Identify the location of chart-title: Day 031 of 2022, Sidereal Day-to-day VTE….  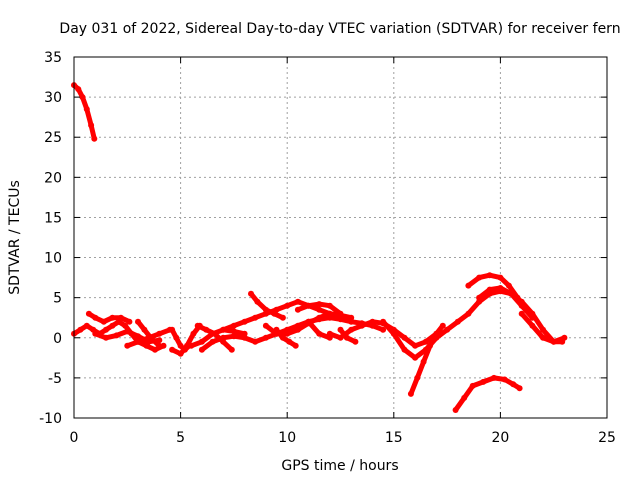
(339, 29).